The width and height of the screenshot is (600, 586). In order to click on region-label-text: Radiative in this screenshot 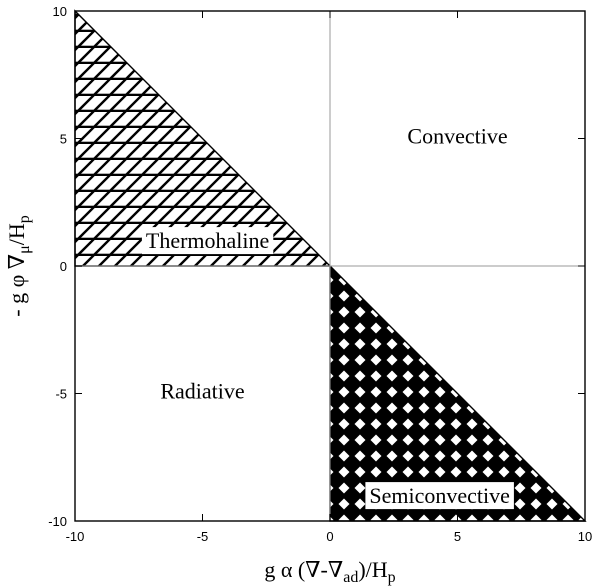, I will do `click(202, 391)`.